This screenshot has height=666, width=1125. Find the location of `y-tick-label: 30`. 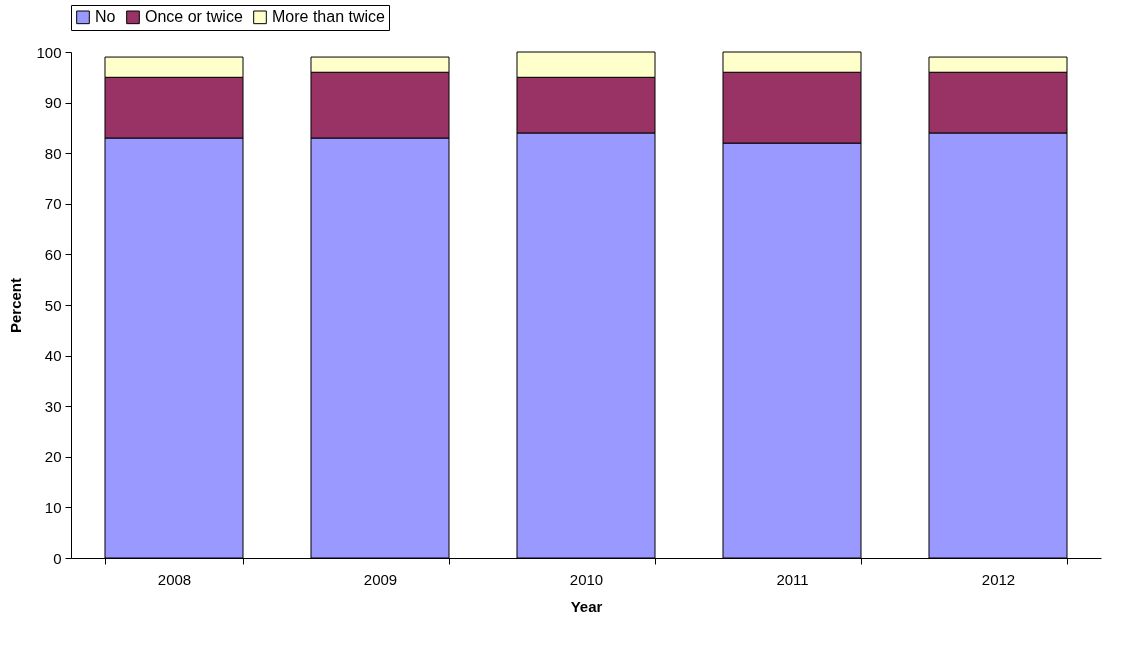

y-tick-label: 30 is located at coordinates (53, 406).